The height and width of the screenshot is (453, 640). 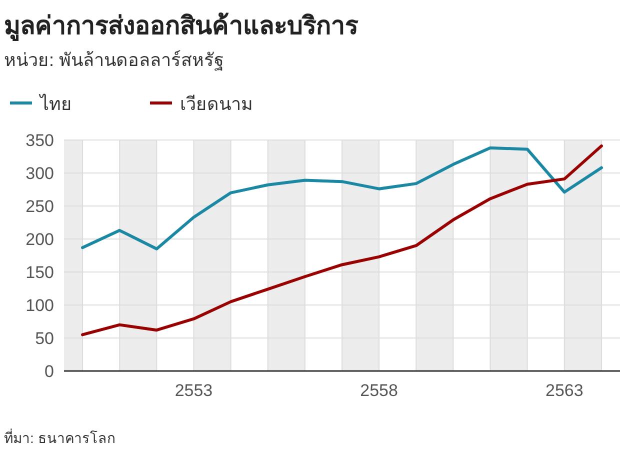 What do you see at coordinates (44, 338) in the screenshot?
I see `y-tick-label: 50` at bounding box center [44, 338].